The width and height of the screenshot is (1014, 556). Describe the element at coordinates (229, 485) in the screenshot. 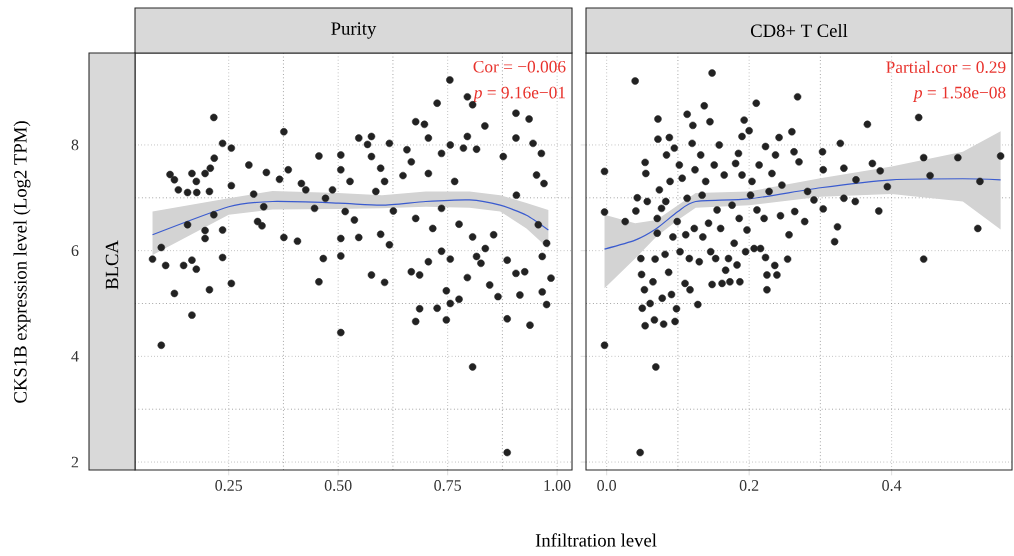

I see `x-tick-label: 0.25` at that location.